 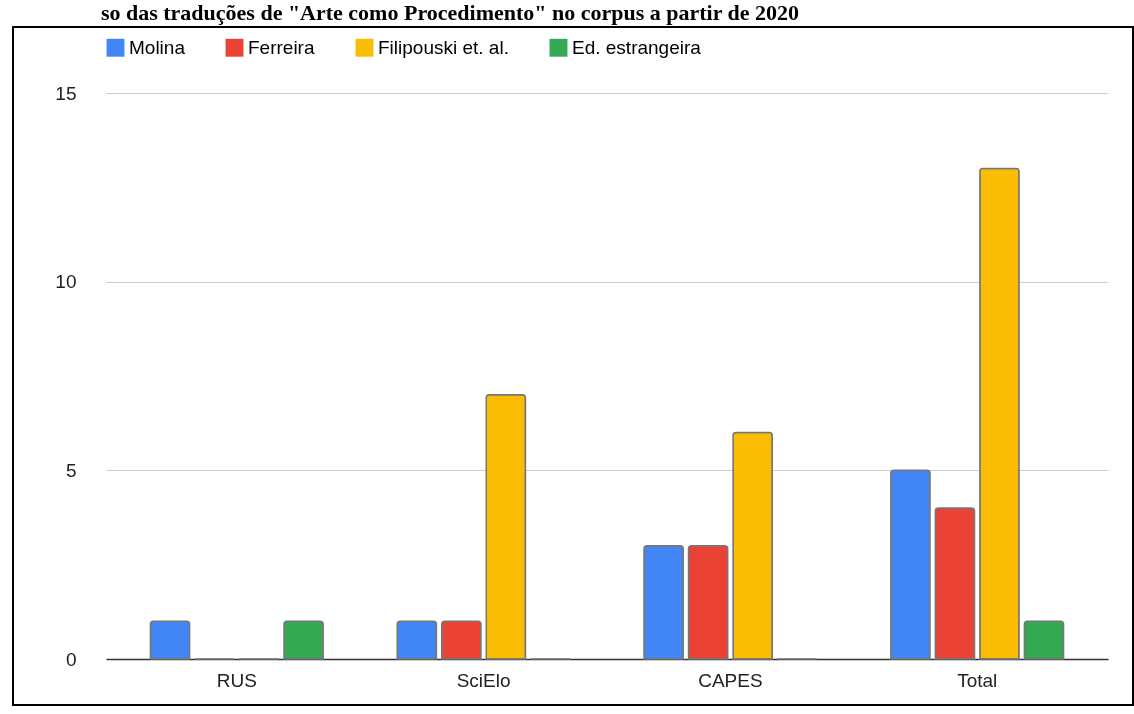 What do you see at coordinates (730, 680) in the screenshot?
I see `x-tick-label: CAPES` at bounding box center [730, 680].